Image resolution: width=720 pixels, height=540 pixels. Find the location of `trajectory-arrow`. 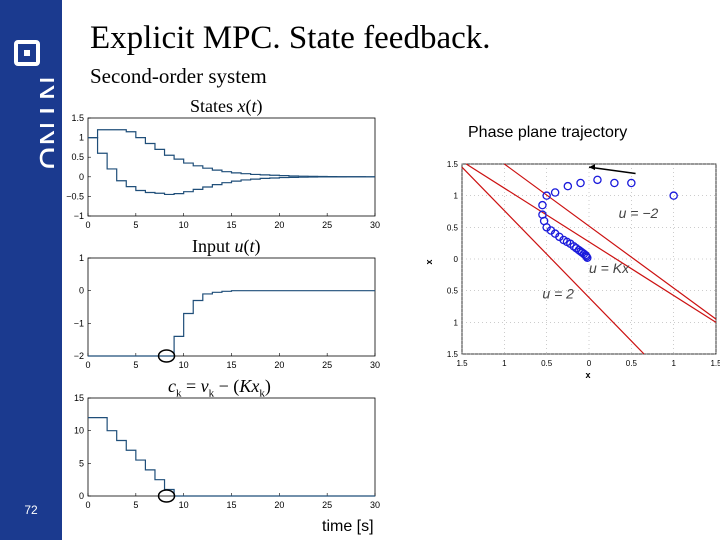

trajectory-arrow is located at coordinates (612, 170).